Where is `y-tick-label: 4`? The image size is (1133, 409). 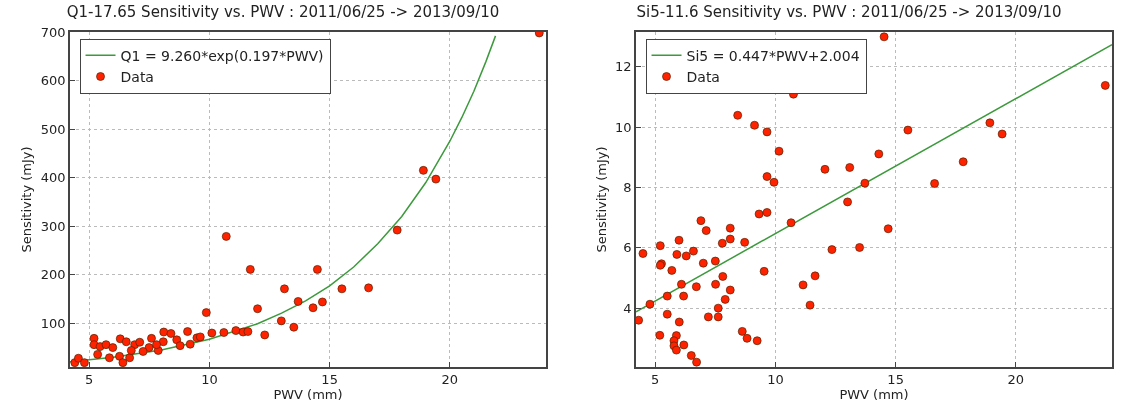 y-tick-label: 4 is located at coordinates (627, 308).